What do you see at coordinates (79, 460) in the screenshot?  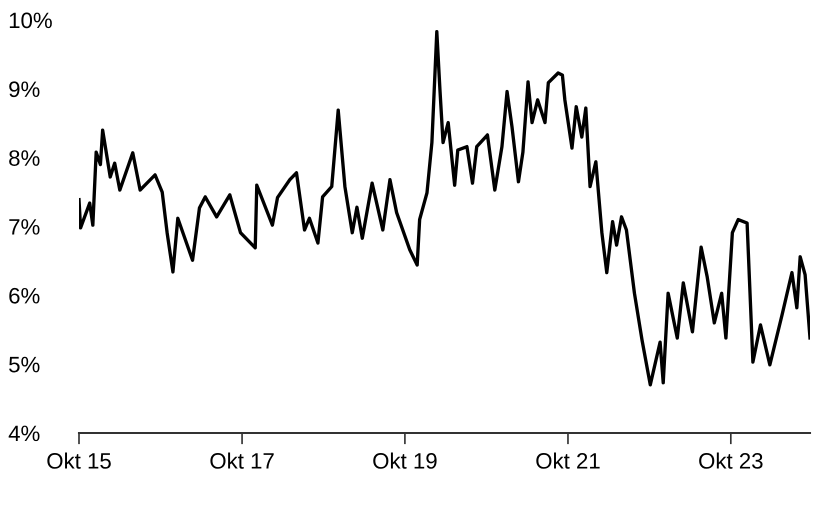 I see `x-tick-label: Okt 15` at bounding box center [79, 460].